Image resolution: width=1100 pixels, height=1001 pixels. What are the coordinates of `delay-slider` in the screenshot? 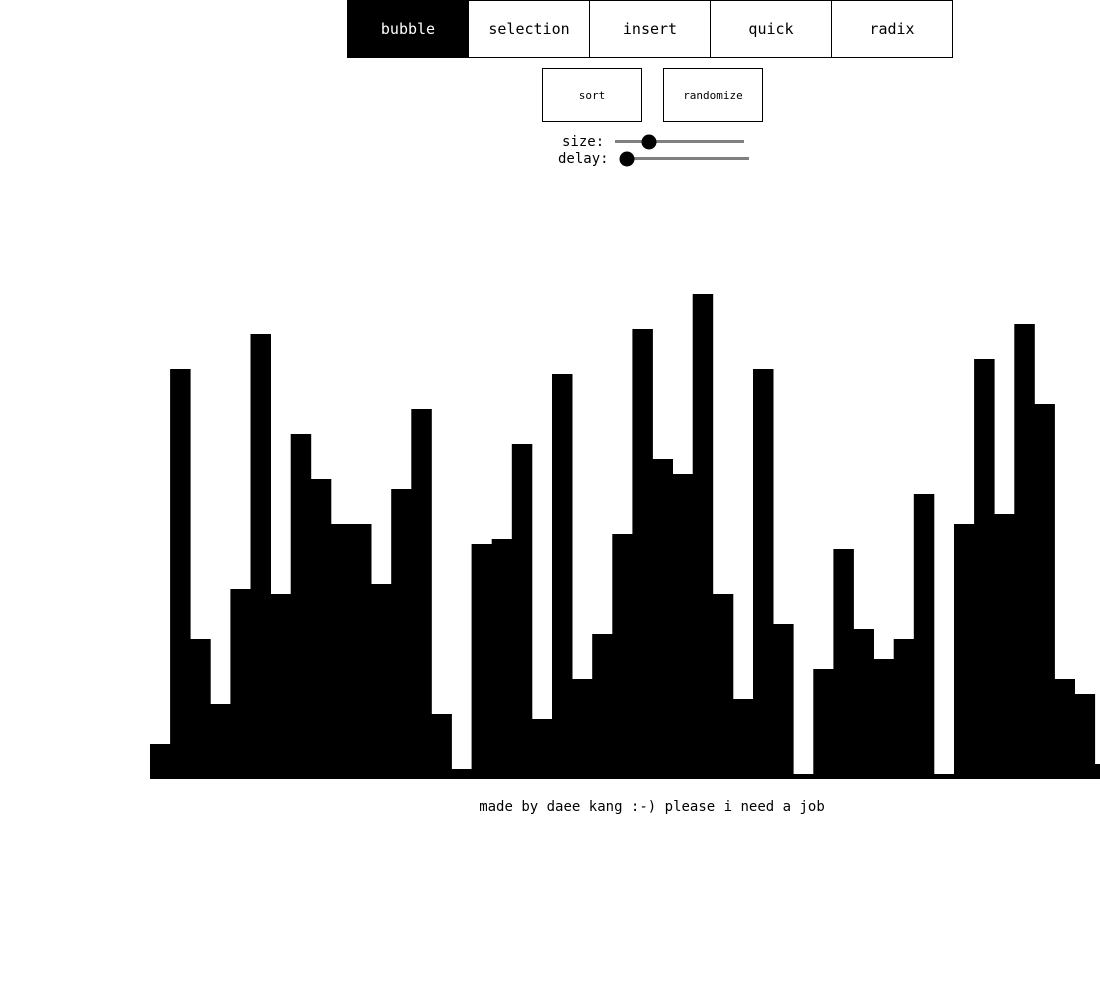 It's located at (684, 158).